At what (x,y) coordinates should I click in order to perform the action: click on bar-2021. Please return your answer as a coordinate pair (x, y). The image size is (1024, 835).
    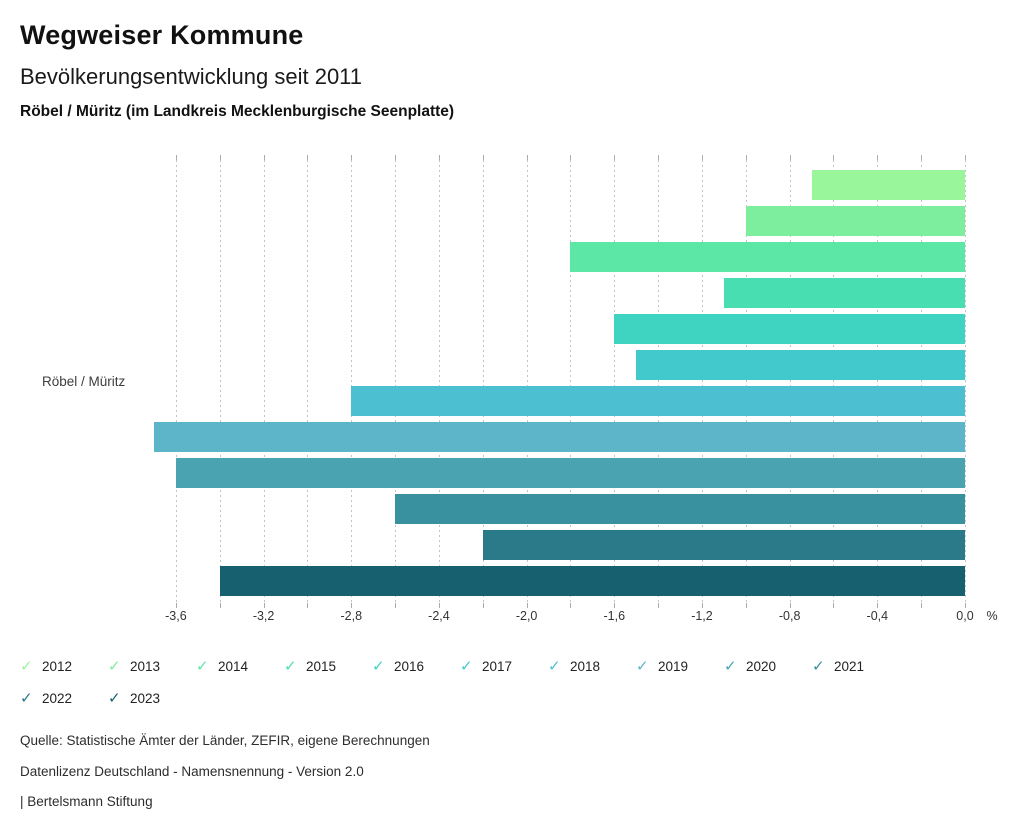
    Looking at the image, I should click on (680, 509).